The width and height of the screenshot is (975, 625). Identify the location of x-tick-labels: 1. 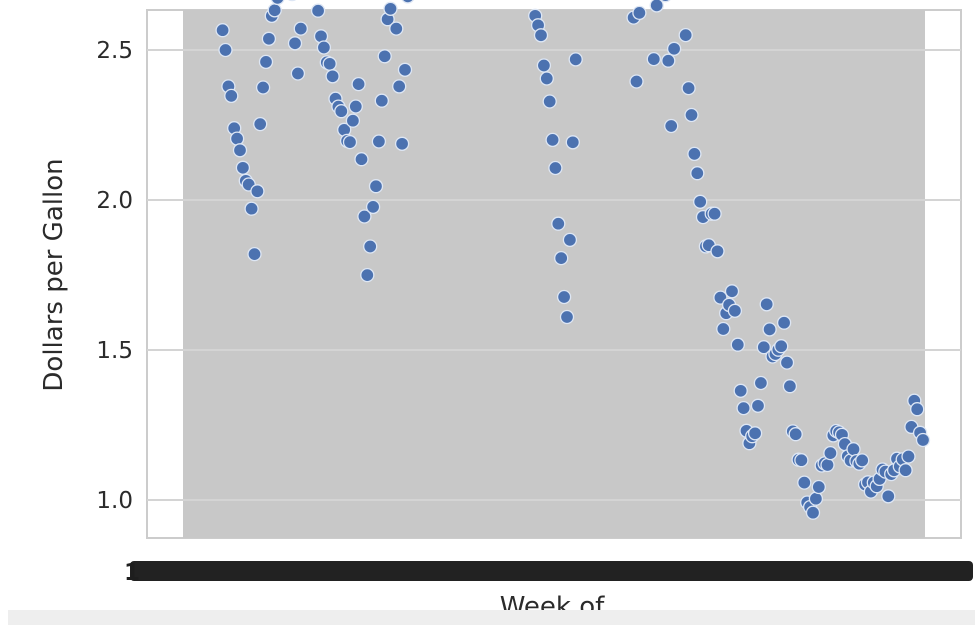
(548, 573).